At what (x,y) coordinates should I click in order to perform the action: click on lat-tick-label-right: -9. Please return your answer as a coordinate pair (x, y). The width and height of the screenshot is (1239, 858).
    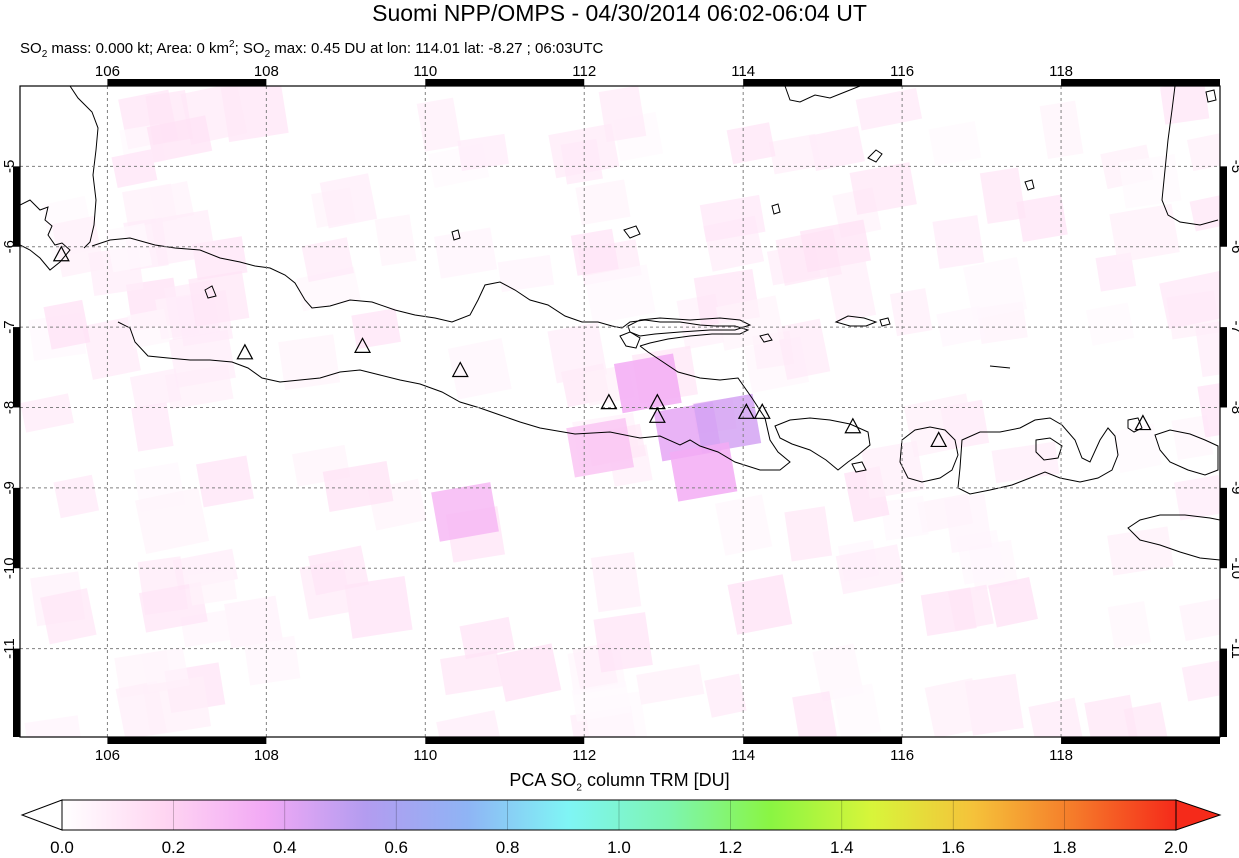
    Looking at the image, I should click on (1233, 487).